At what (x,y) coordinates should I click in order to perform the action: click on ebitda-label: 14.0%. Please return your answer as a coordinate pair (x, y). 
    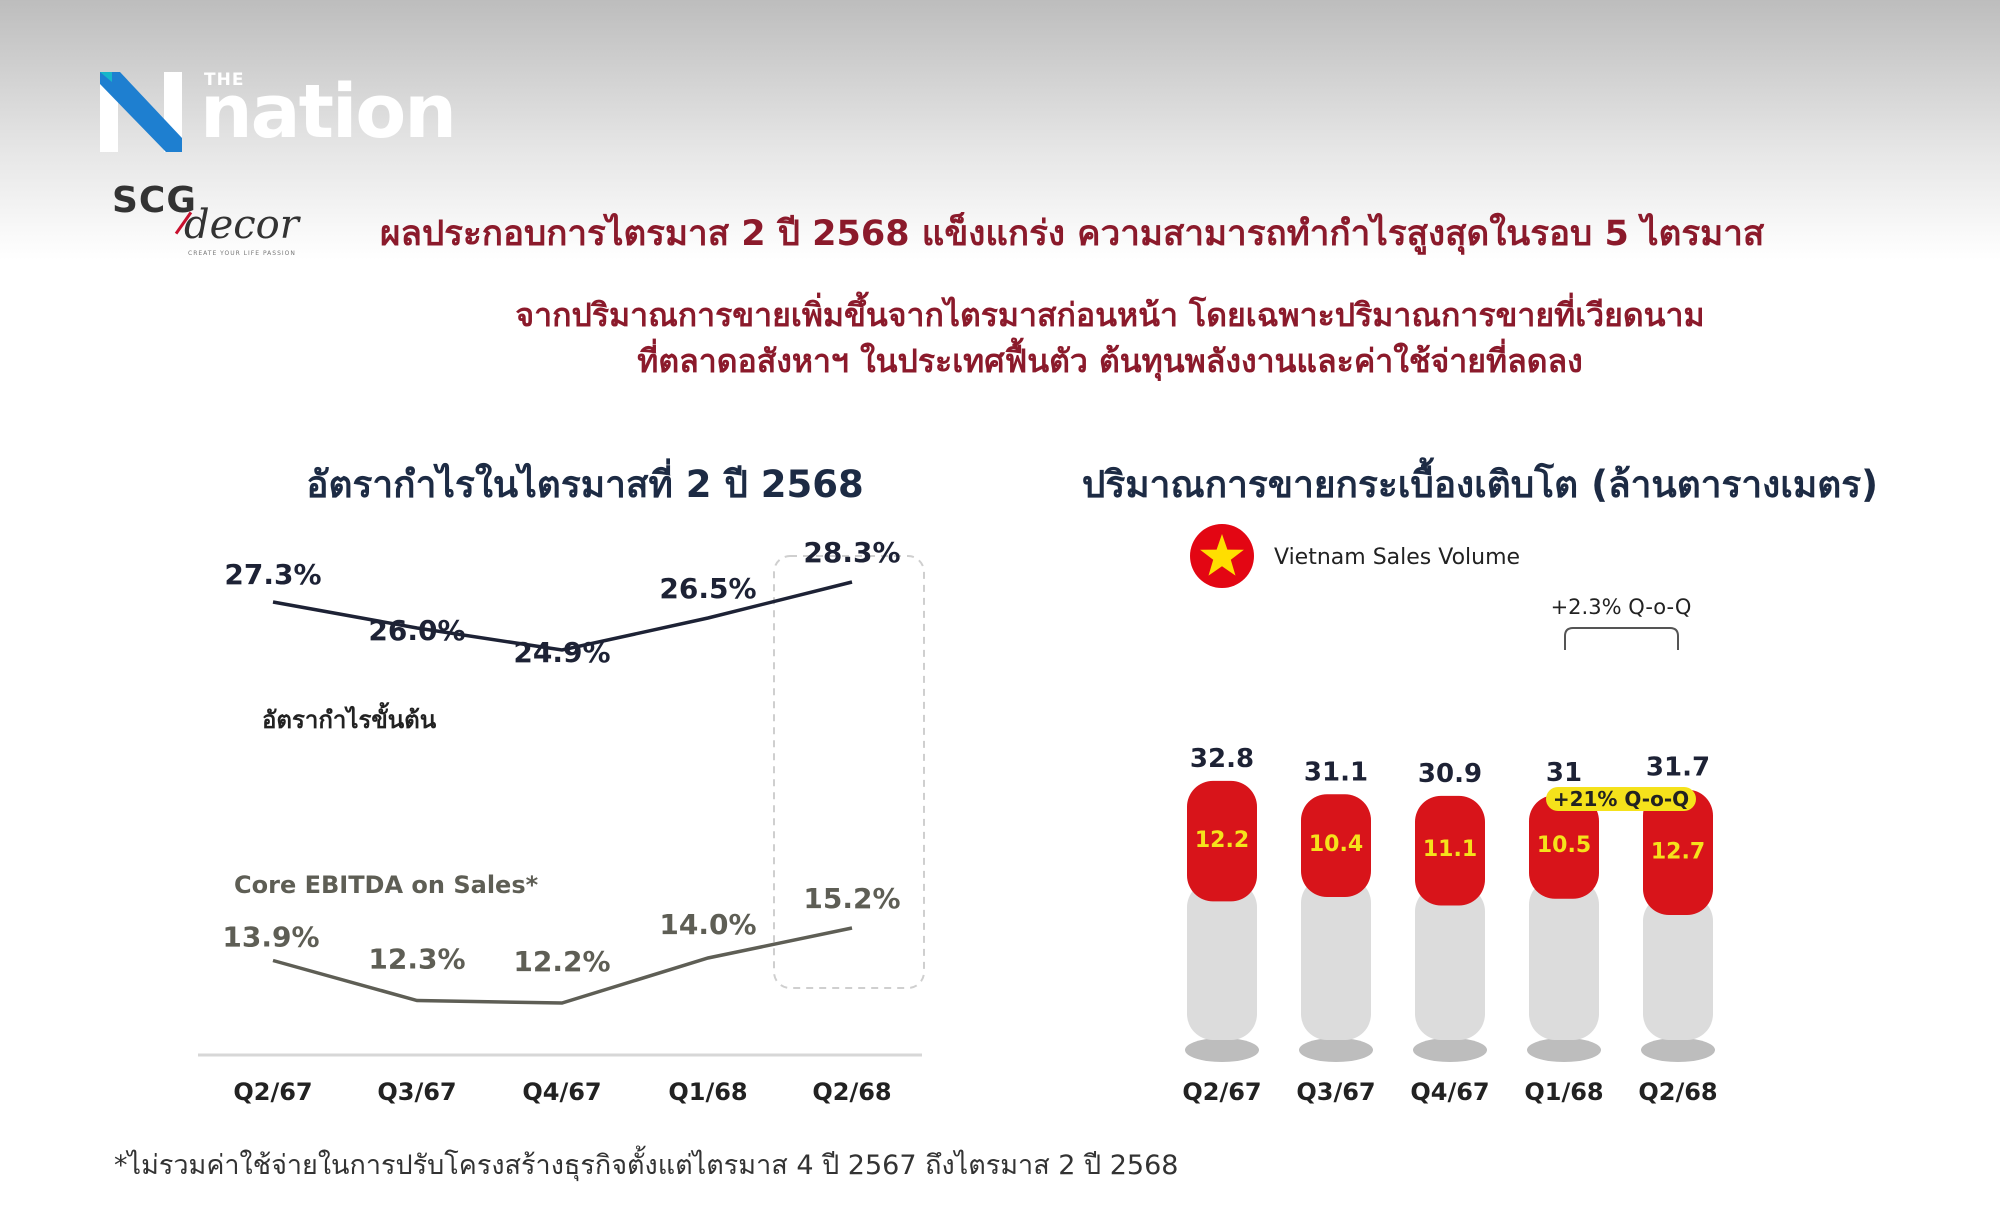
    Looking at the image, I should click on (707, 924).